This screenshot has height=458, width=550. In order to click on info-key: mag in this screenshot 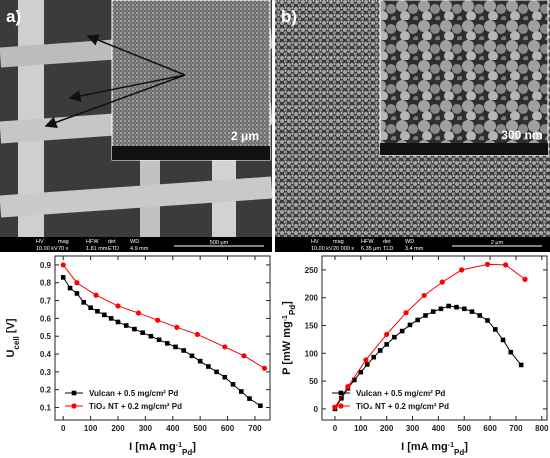, I will do `click(63, 242)`.